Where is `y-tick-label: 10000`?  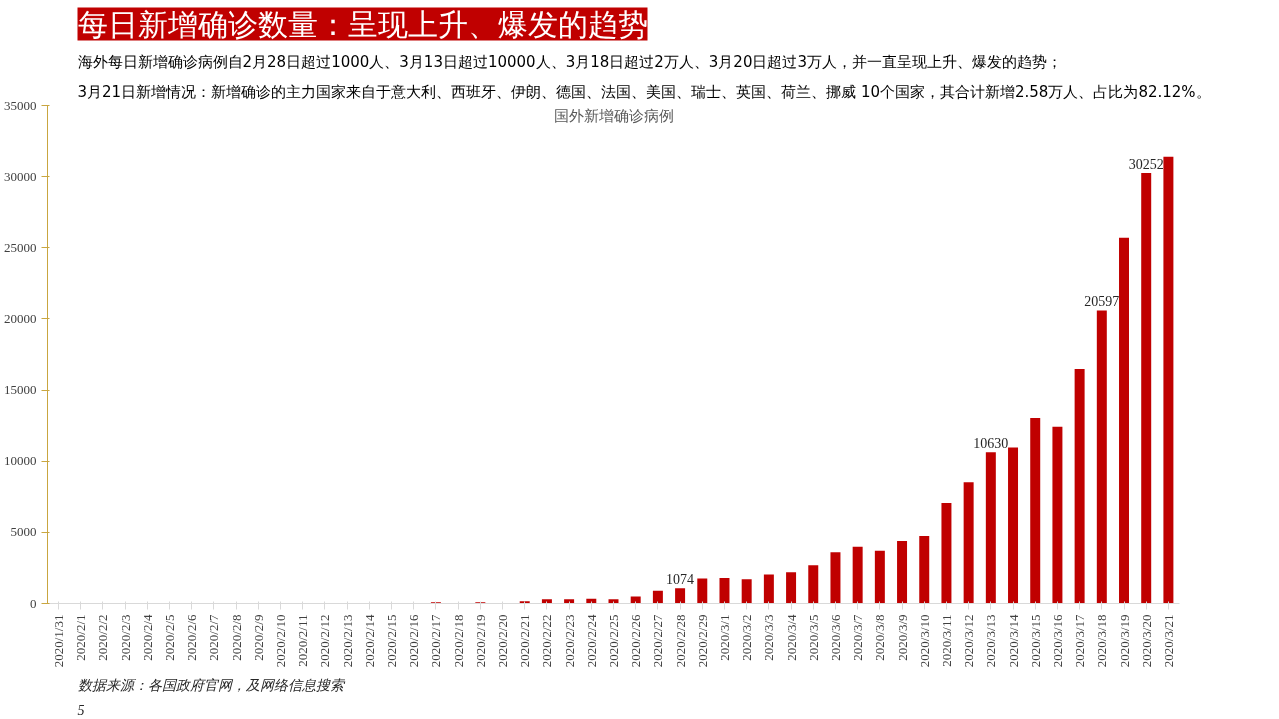 y-tick-label: 10000 is located at coordinates (20, 461).